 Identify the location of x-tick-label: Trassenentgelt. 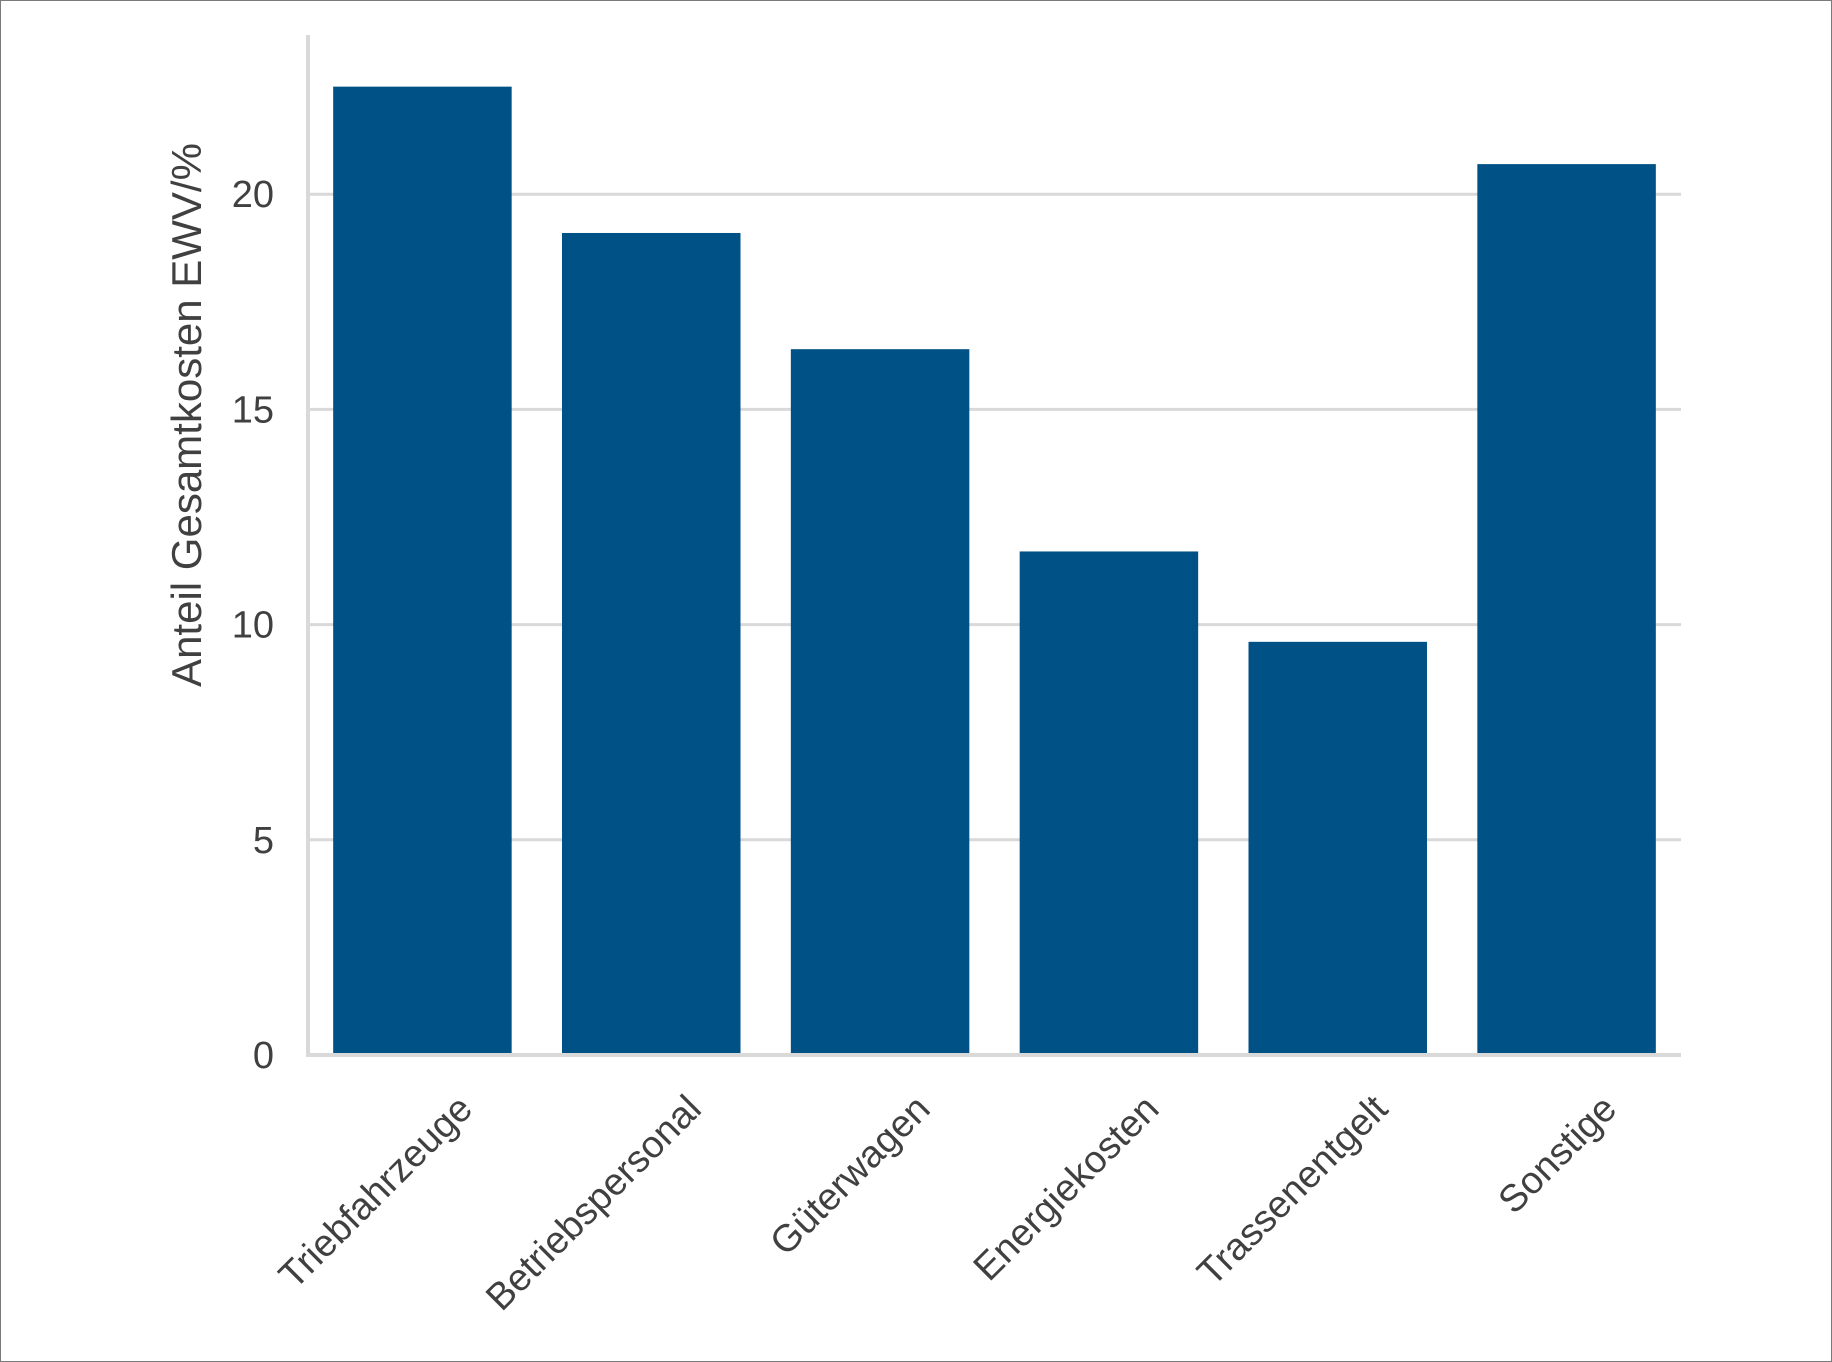
(1293, 1190).